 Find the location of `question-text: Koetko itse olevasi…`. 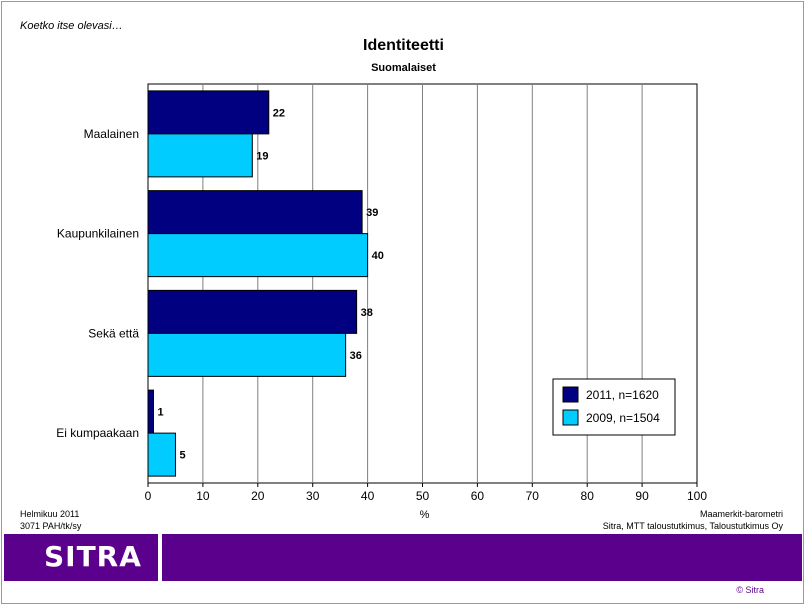

question-text: Koetko itse olevasi… is located at coordinates (71, 26).